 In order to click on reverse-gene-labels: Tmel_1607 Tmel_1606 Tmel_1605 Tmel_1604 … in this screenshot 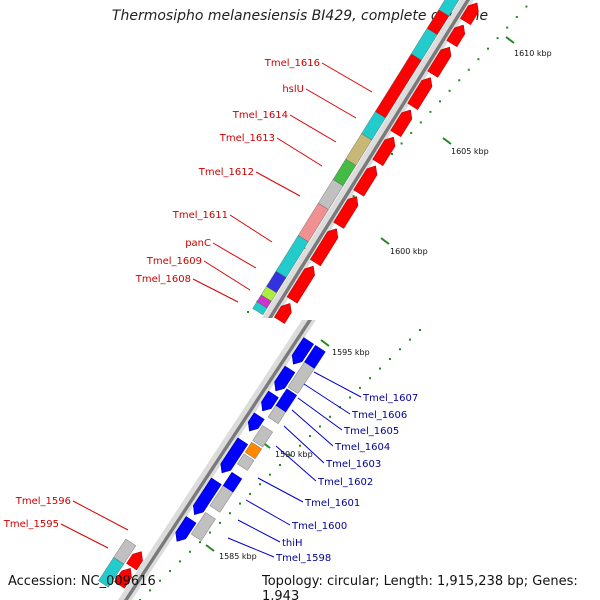, I will do `click(346, 478)`.